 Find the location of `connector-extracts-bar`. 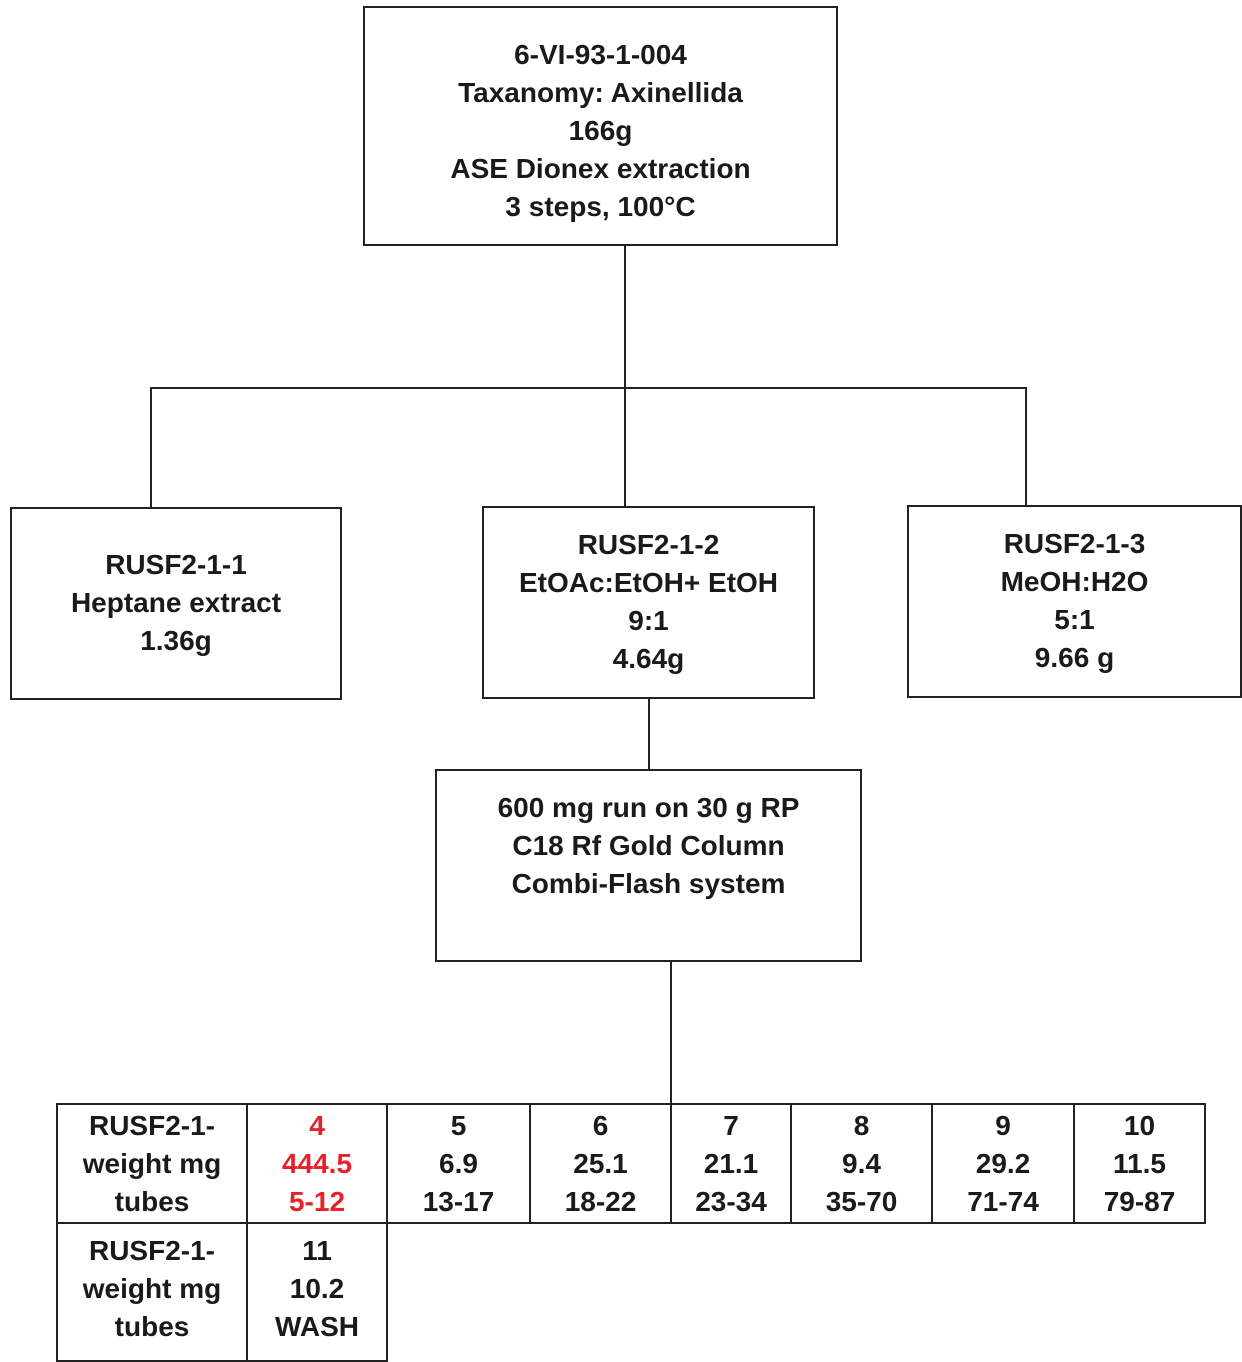

connector-extracts-bar is located at coordinates (588, 388).